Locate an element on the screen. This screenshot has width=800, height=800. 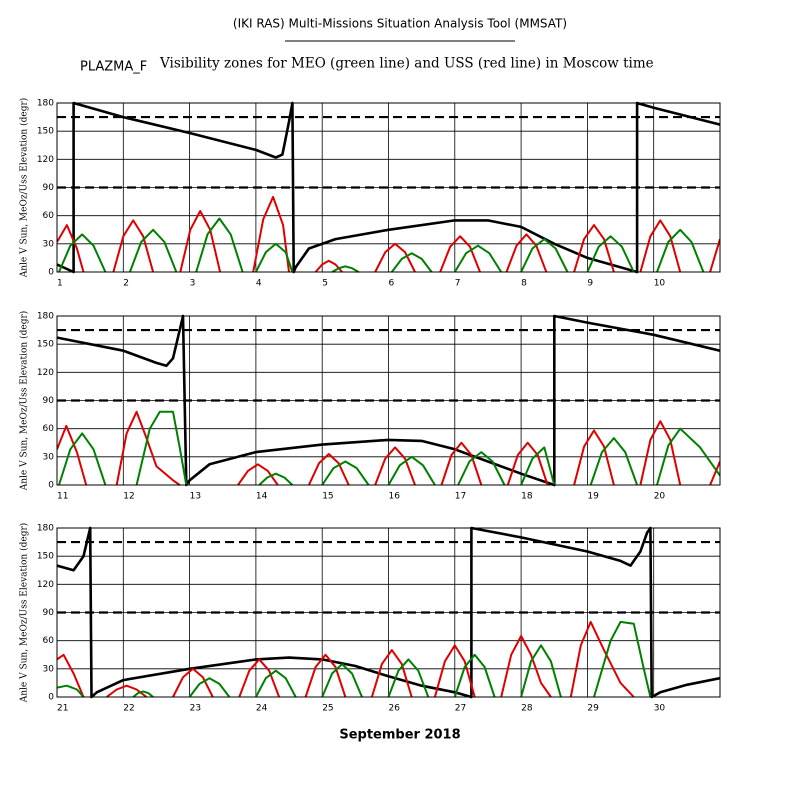
x-tick-label: 16 is located at coordinates (395, 497).